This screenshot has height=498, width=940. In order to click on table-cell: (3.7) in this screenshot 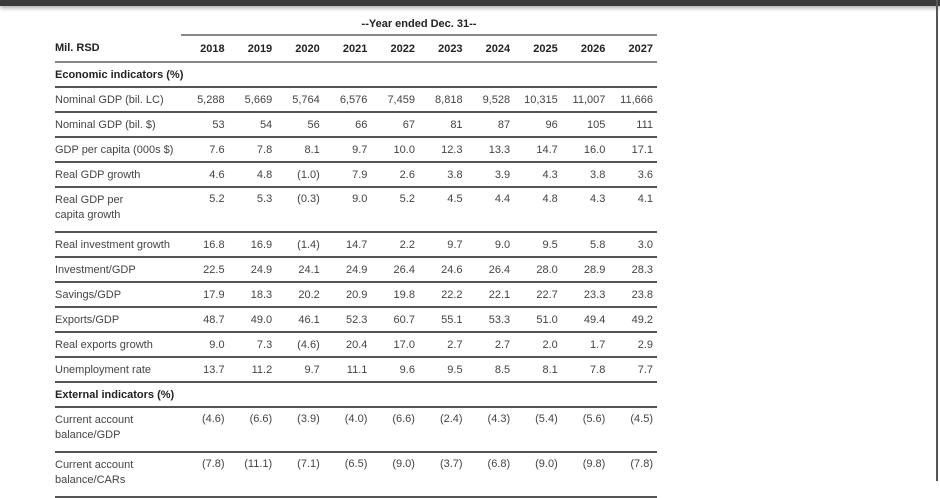, I will do `click(442, 475)`.